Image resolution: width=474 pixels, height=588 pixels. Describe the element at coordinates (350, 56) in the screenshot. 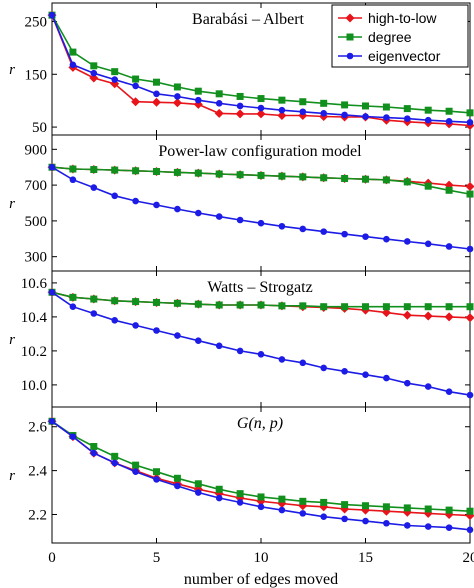

I see `legend-marker` at that location.